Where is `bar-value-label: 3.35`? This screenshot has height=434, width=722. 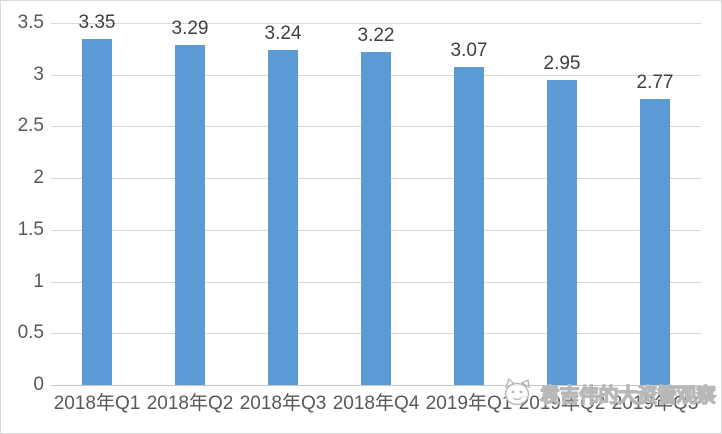
bar-value-label: 3.35 is located at coordinates (97, 22).